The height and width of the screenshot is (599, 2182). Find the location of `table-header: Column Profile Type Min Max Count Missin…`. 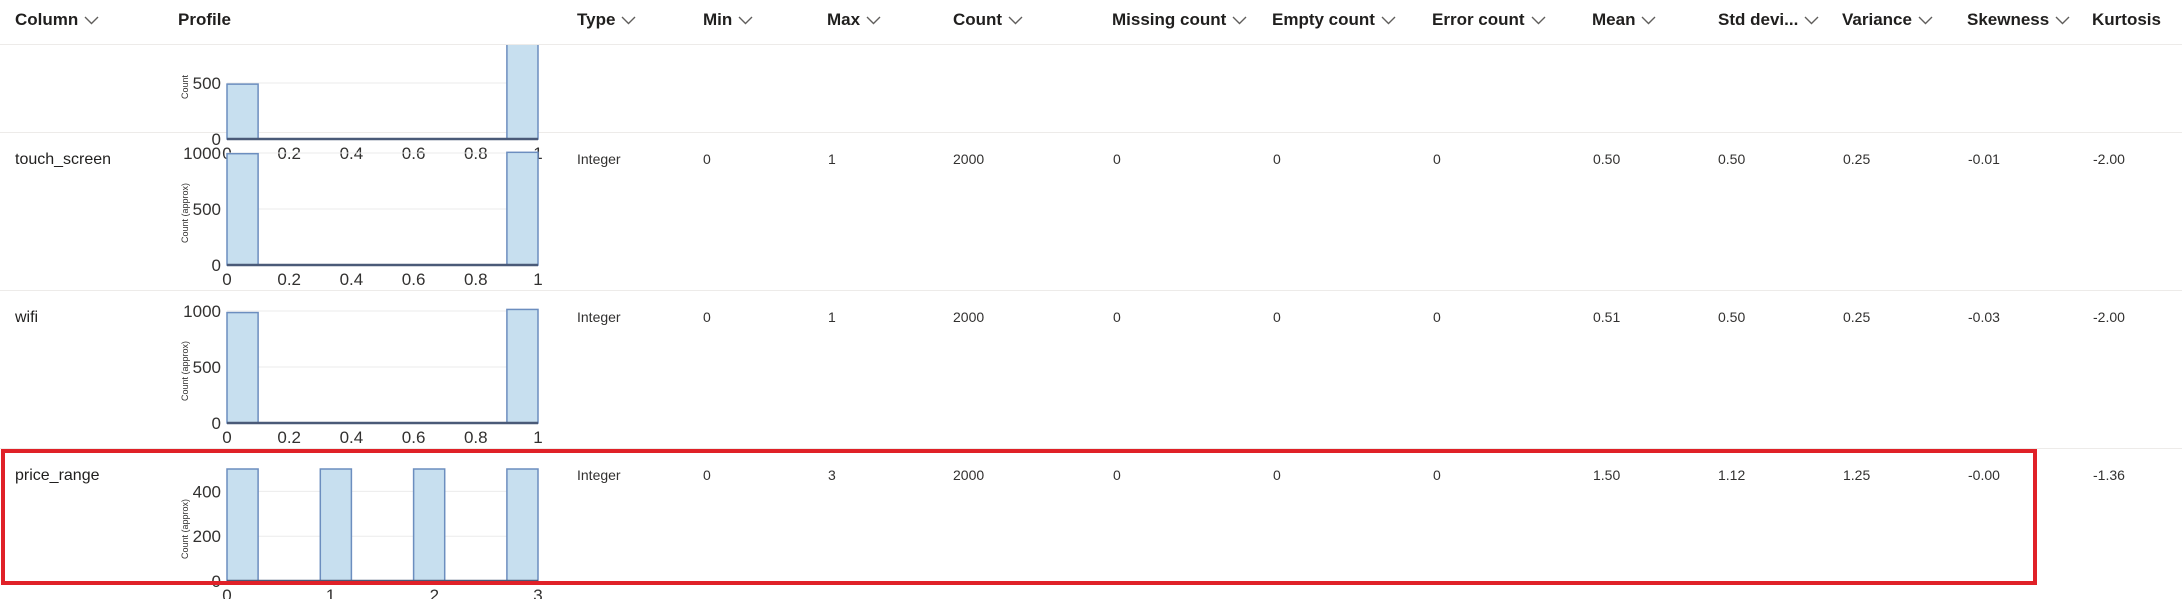

table-header: Column Profile Type Min Max Count Missin… is located at coordinates (1091, 22).